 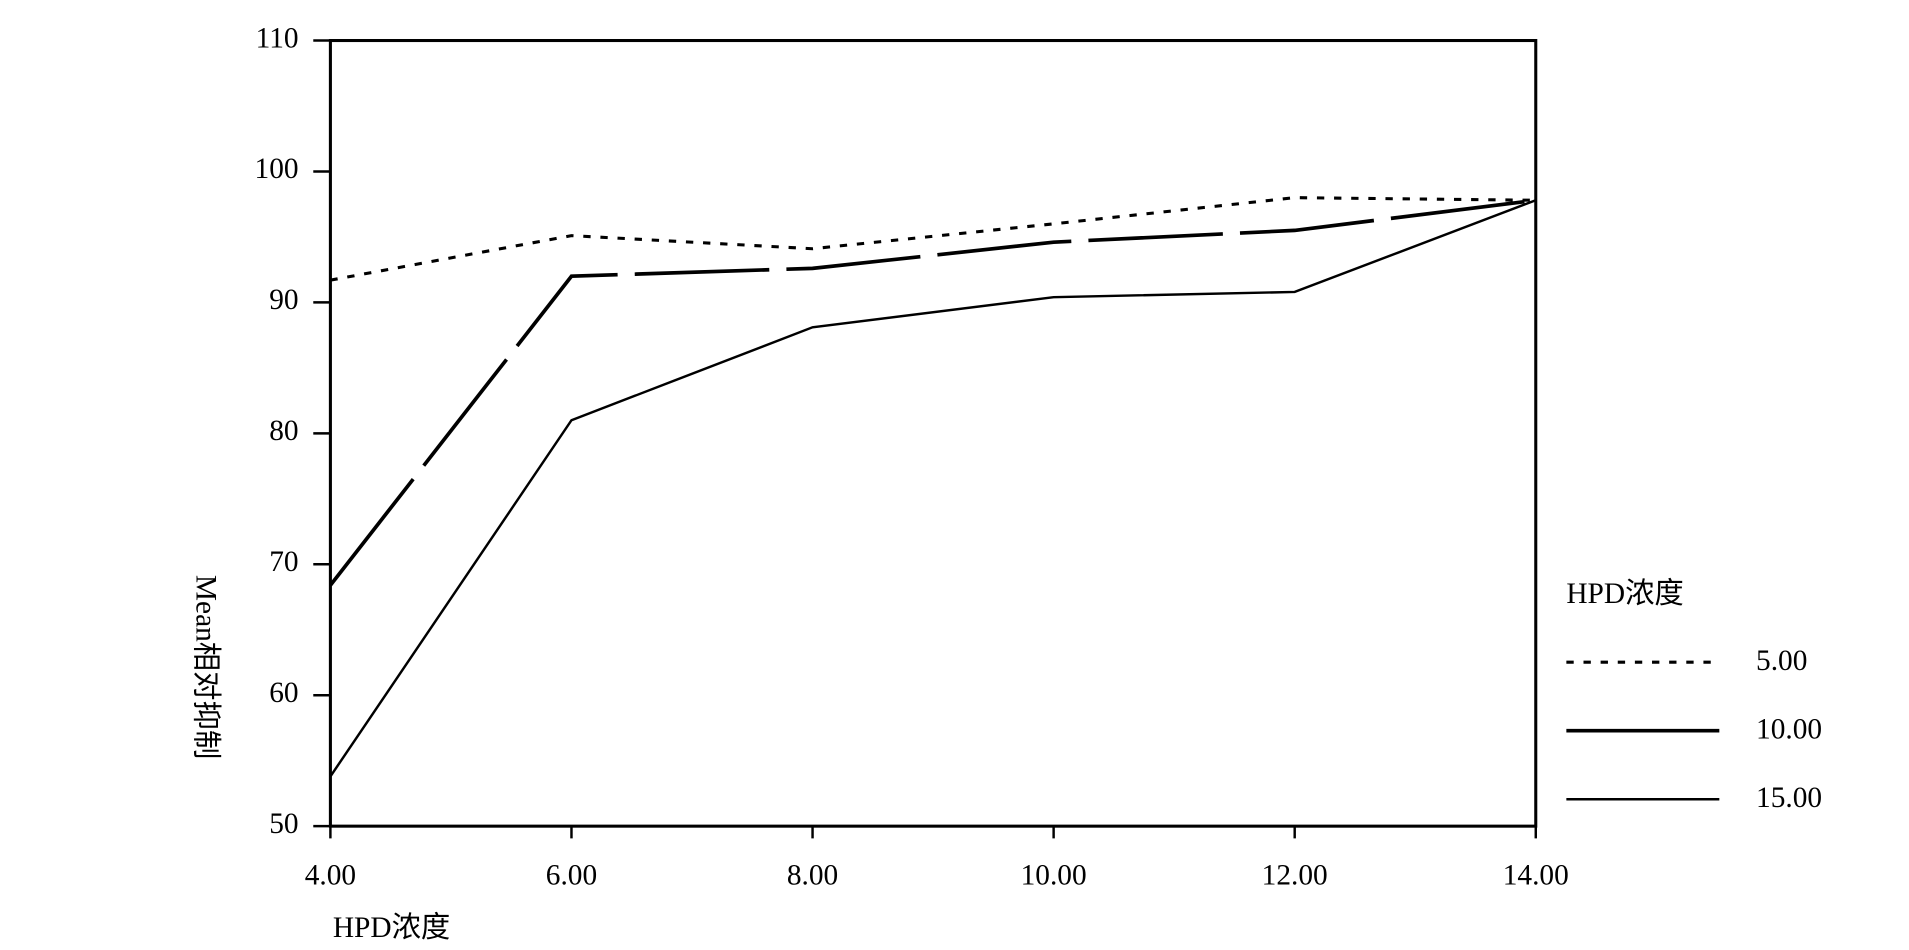 I want to click on y-tick-label: 110, so click(x=277, y=38).